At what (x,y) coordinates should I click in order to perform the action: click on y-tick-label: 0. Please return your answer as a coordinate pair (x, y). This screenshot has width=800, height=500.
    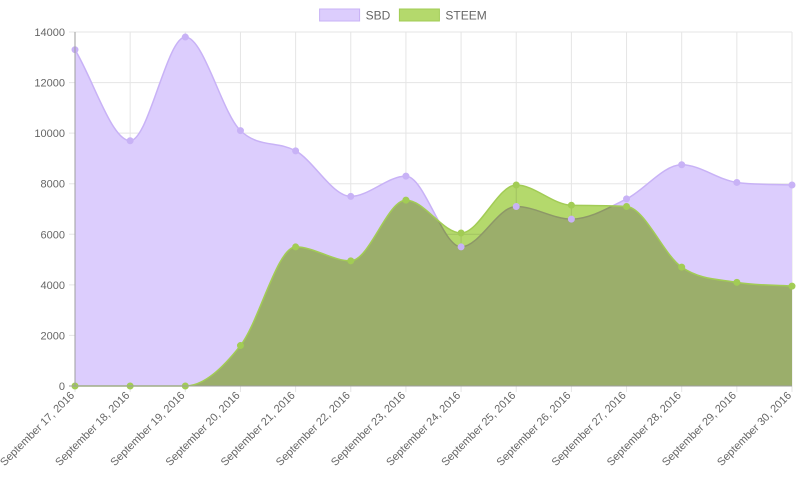
    Looking at the image, I should click on (62, 387).